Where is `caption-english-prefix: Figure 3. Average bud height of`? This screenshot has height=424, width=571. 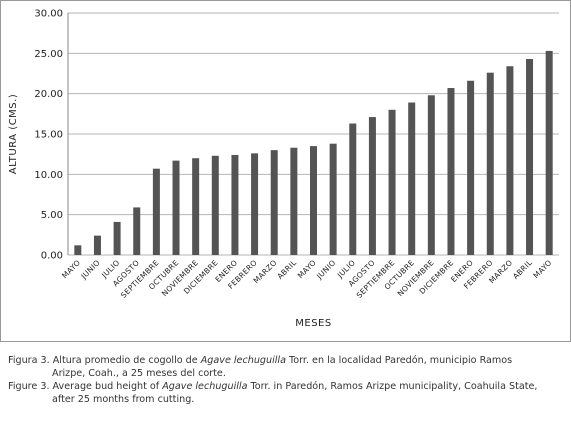
caption-english-prefix: Figure 3. Average bud height of is located at coordinates (85, 386).